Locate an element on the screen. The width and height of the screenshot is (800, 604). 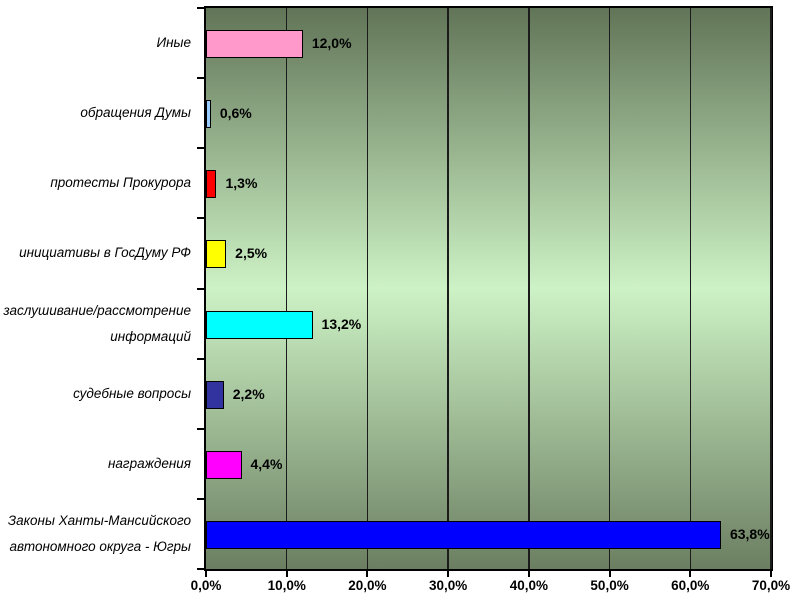
value-label-0: 12,0% is located at coordinates (331, 43).